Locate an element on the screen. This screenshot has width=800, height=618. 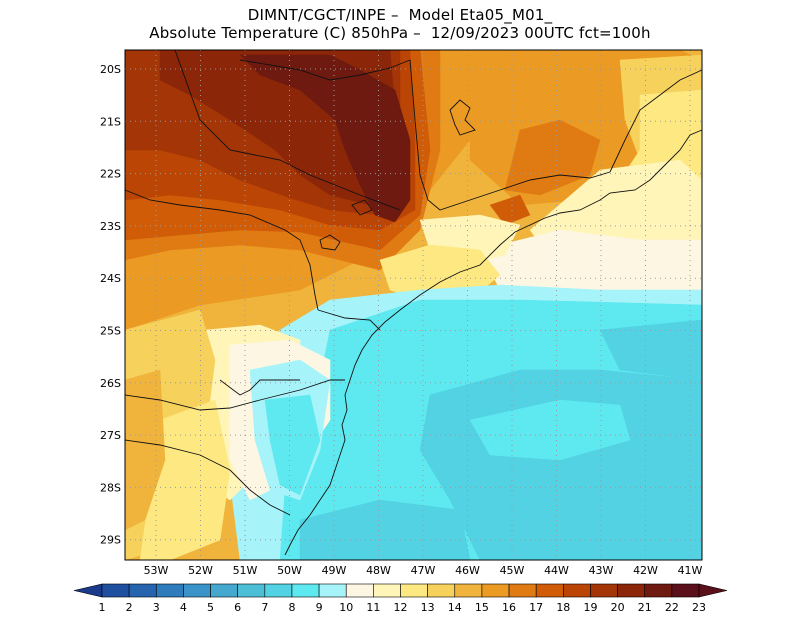
lat-tick-label: 29S is located at coordinates (110, 540).